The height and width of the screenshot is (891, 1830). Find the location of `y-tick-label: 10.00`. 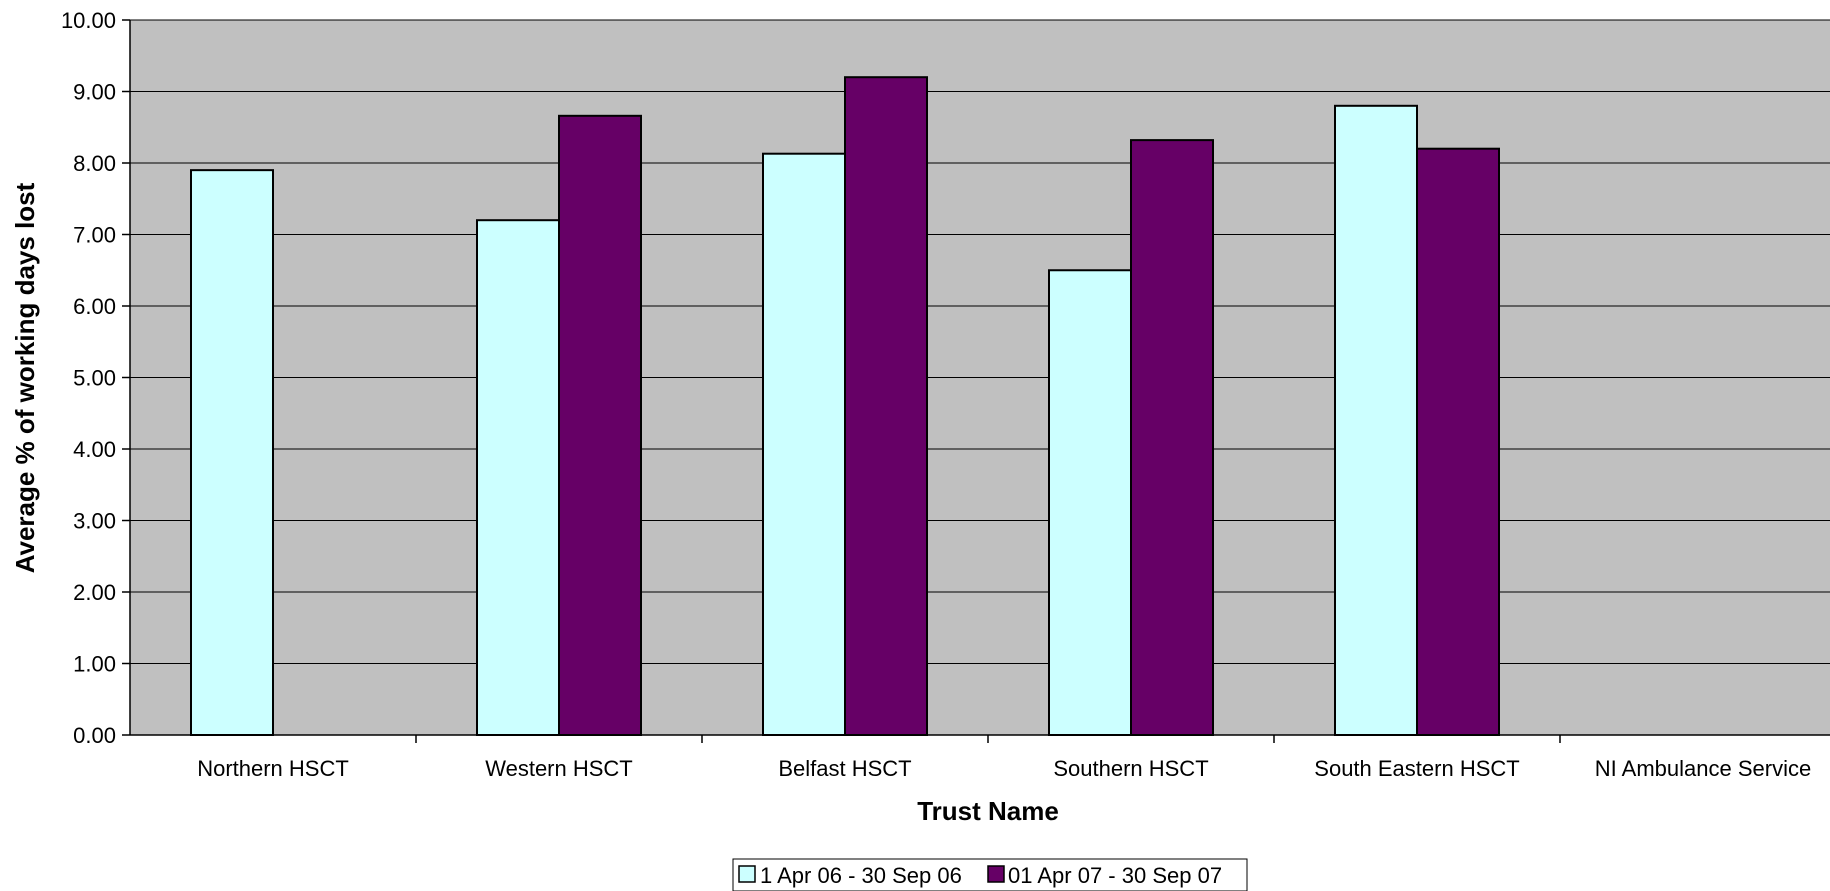

y-tick-label: 10.00 is located at coordinates (88, 20).